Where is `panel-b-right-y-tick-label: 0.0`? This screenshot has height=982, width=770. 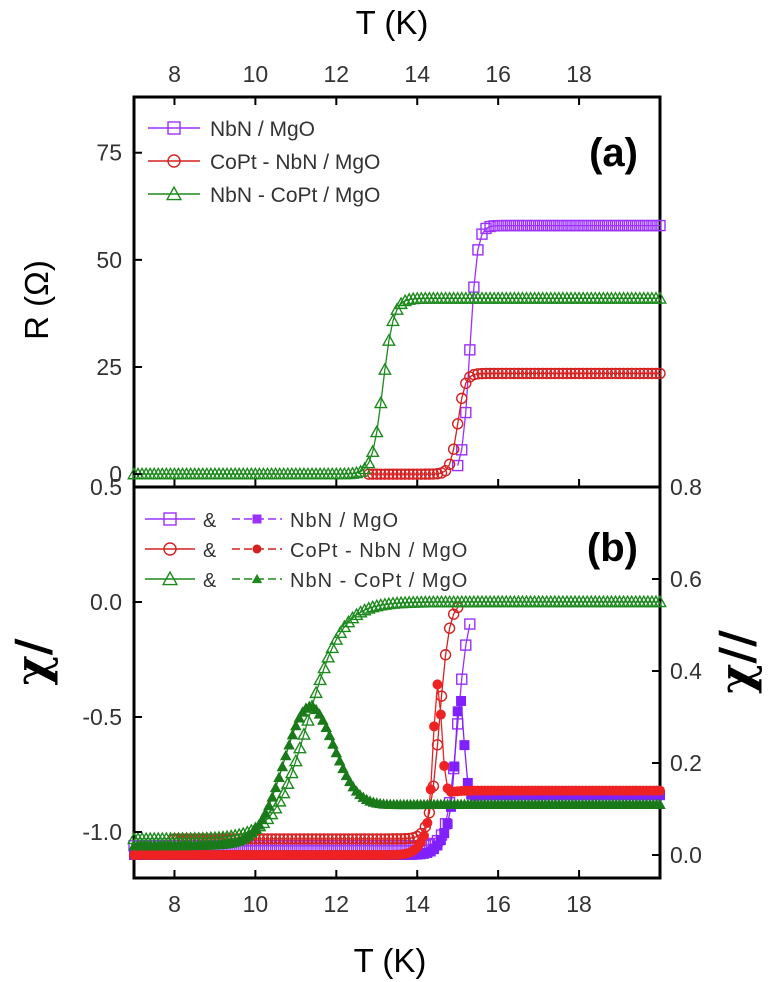 panel-b-right-y-tick-label: 0.0 is located at coordinates (686, 855).